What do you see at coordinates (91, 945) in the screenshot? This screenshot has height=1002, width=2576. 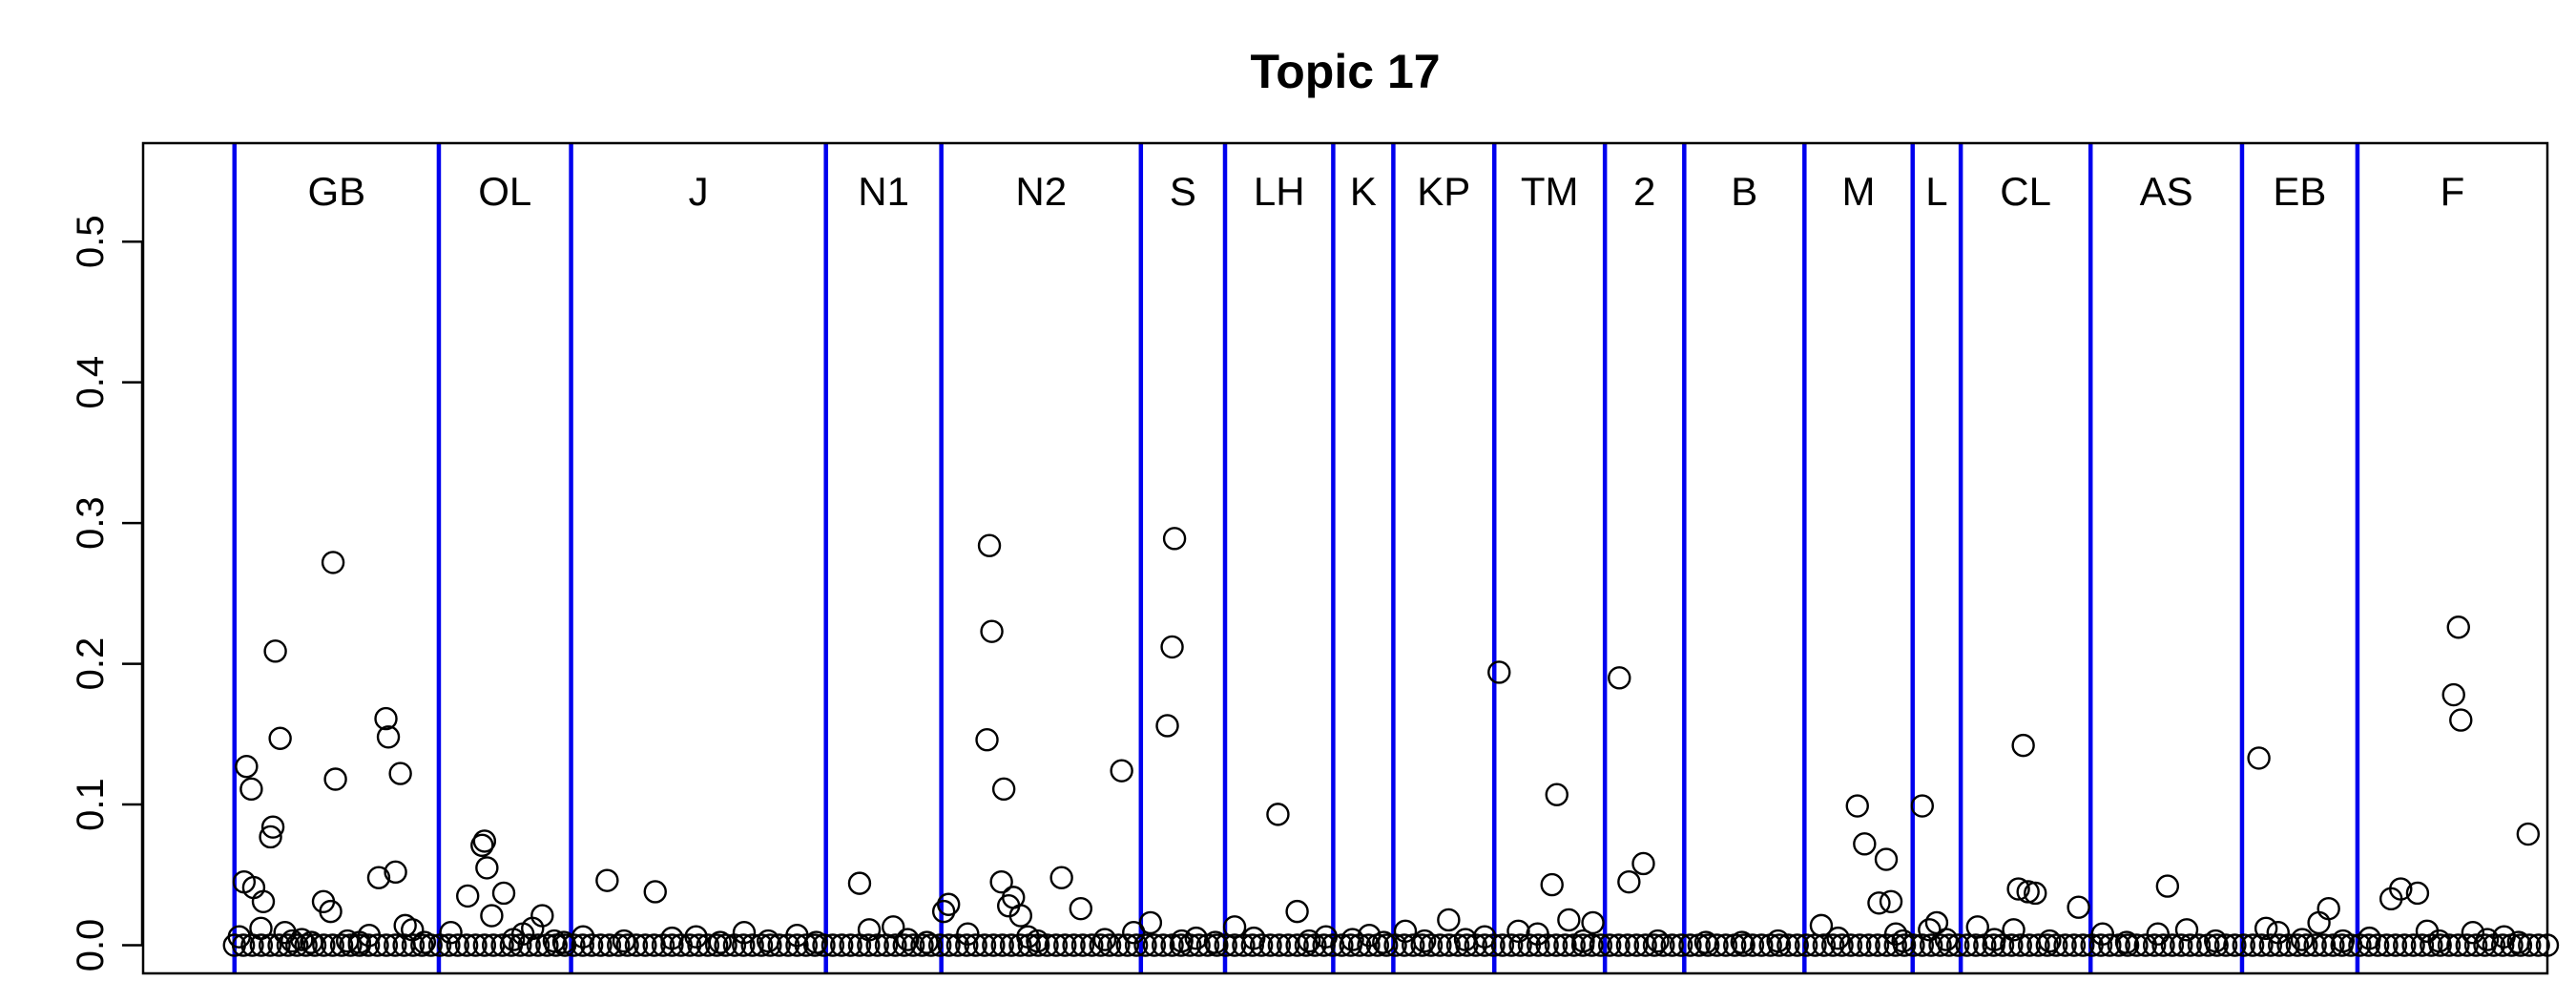 I see `y-tick-label: 0.0` at bounding box center [91, 945].